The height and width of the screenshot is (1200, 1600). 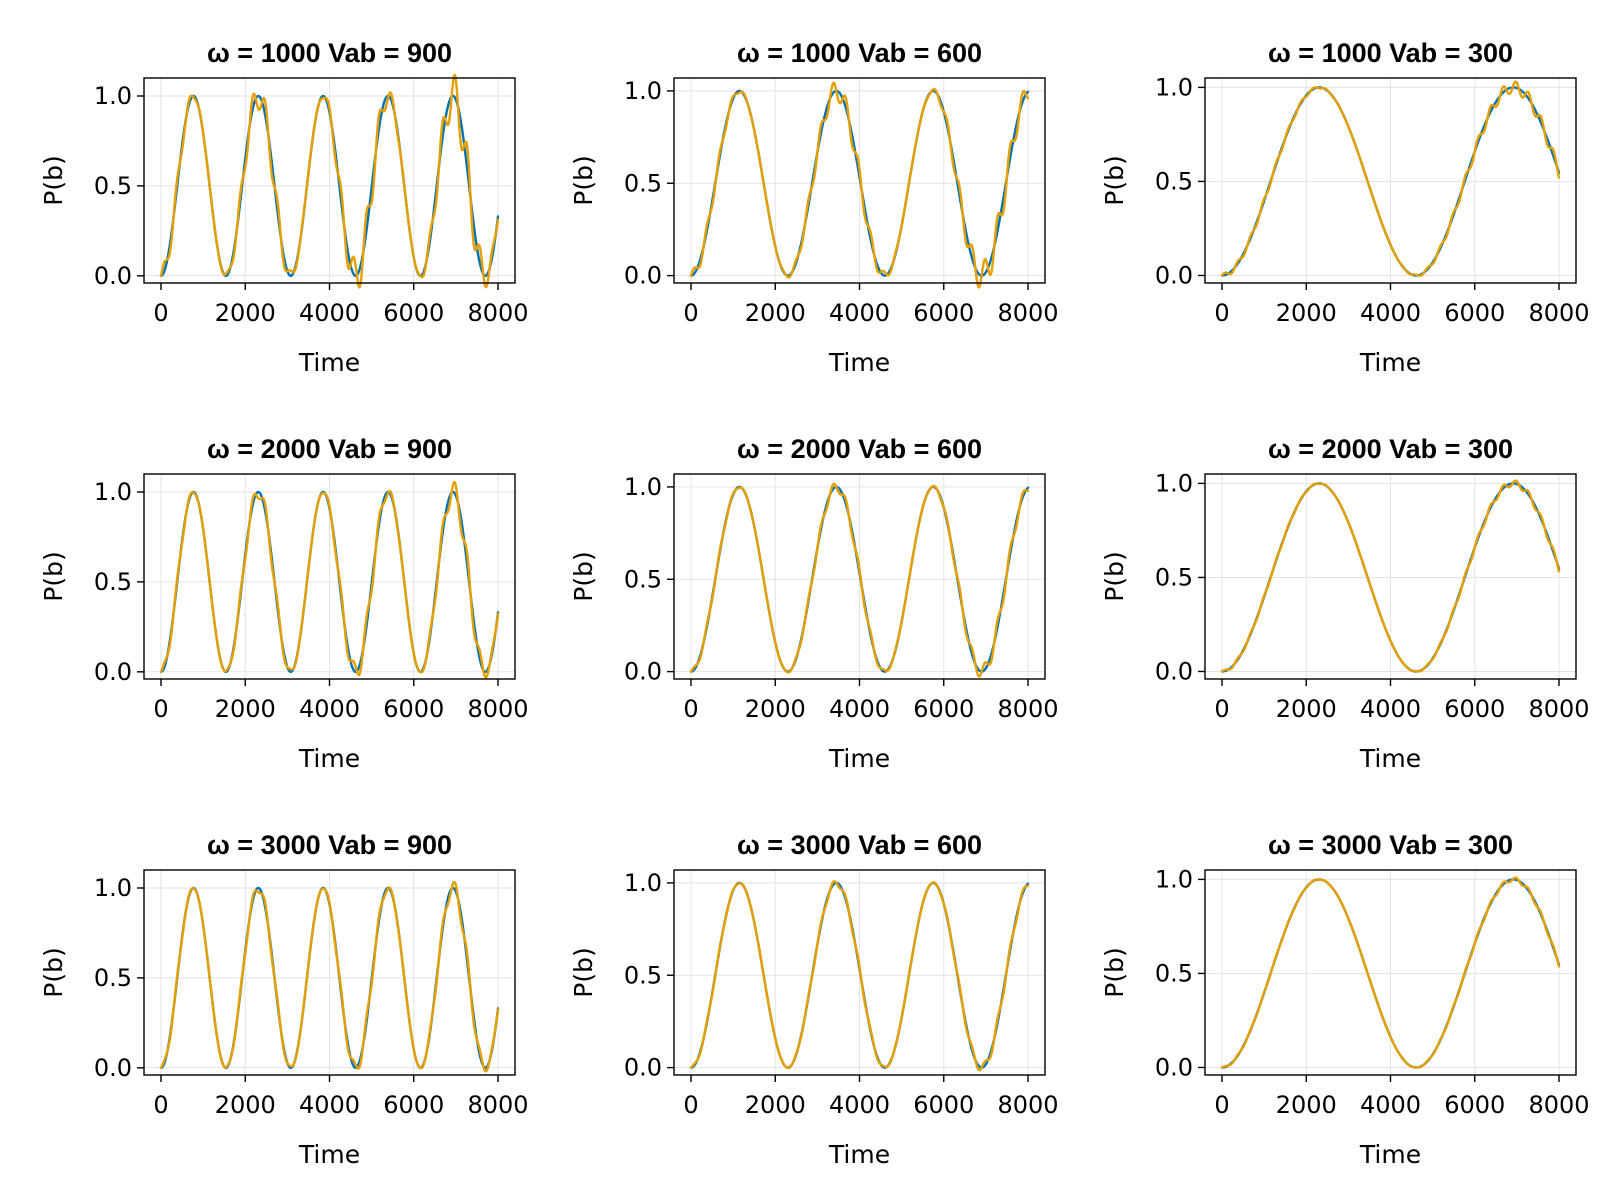 I want to click on subplot-title: ω = 2000 Vab = 300, so click(x=1390, y=449).